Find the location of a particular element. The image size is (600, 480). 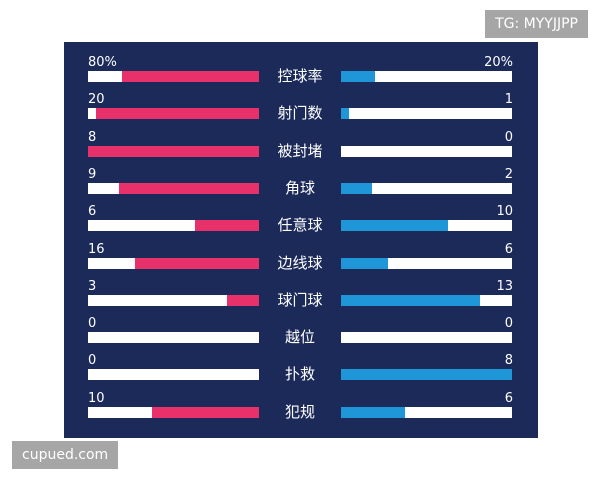

stat-label: 控球率 is located at coordinates (300, 76).